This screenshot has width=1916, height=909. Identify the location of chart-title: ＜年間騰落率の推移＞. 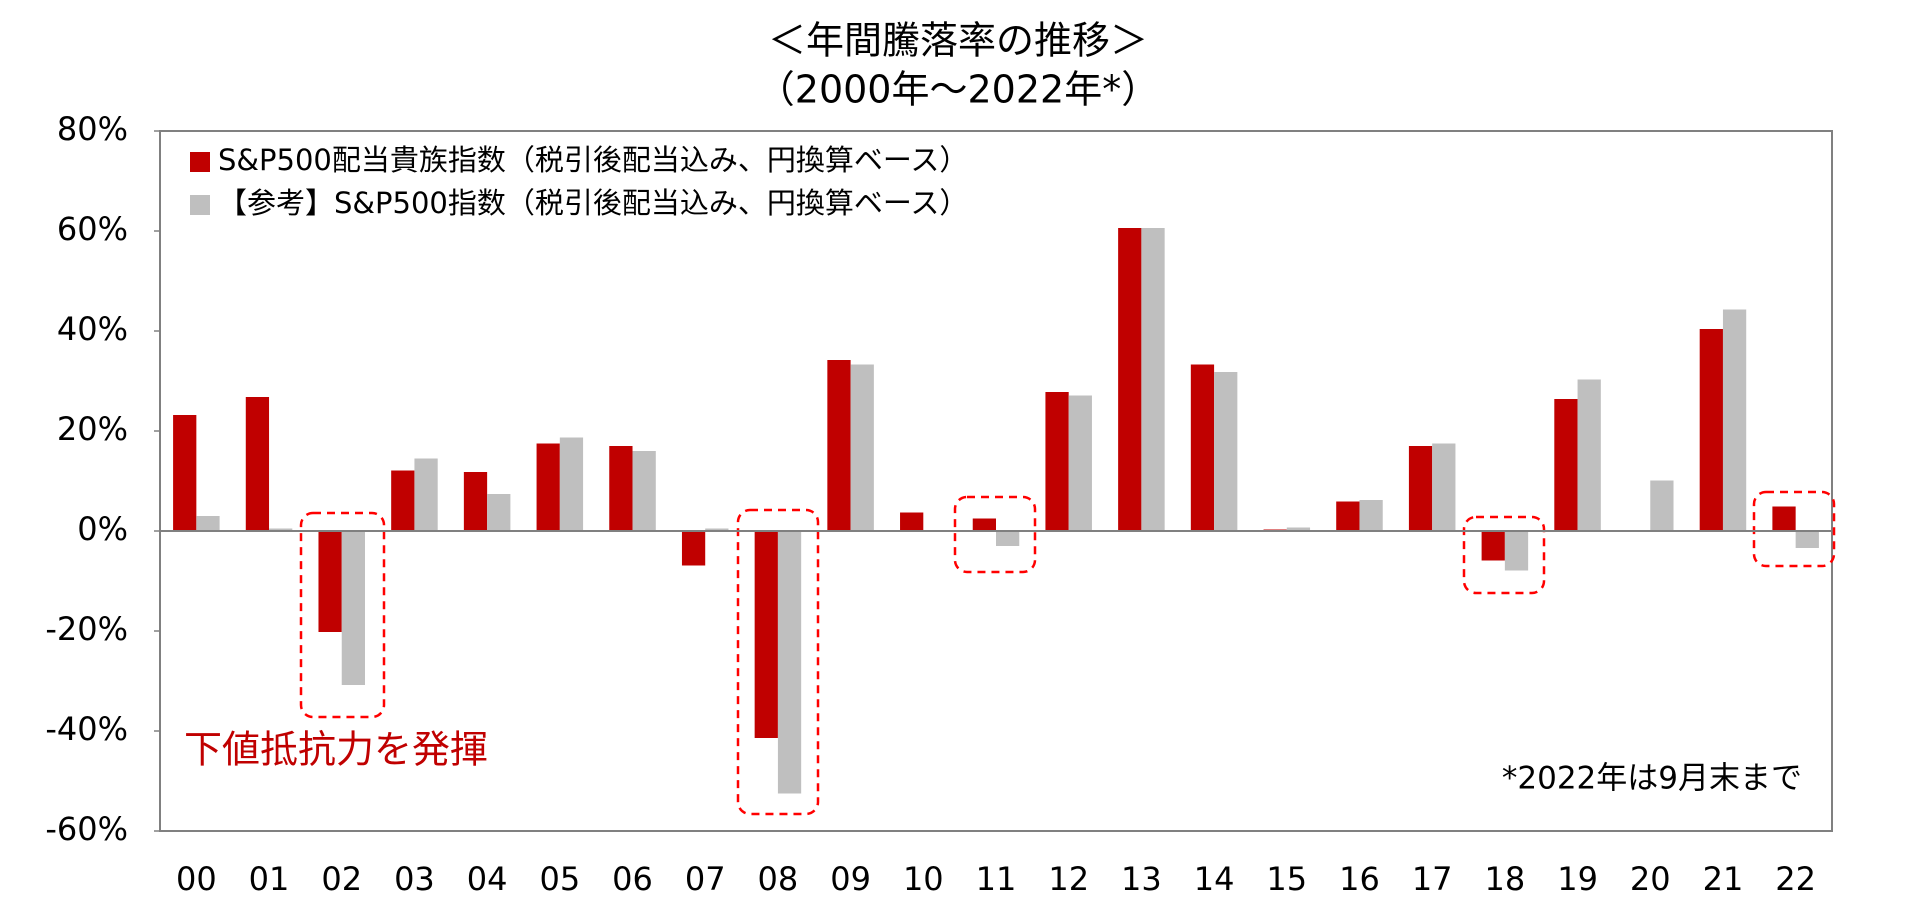
(958, 41).